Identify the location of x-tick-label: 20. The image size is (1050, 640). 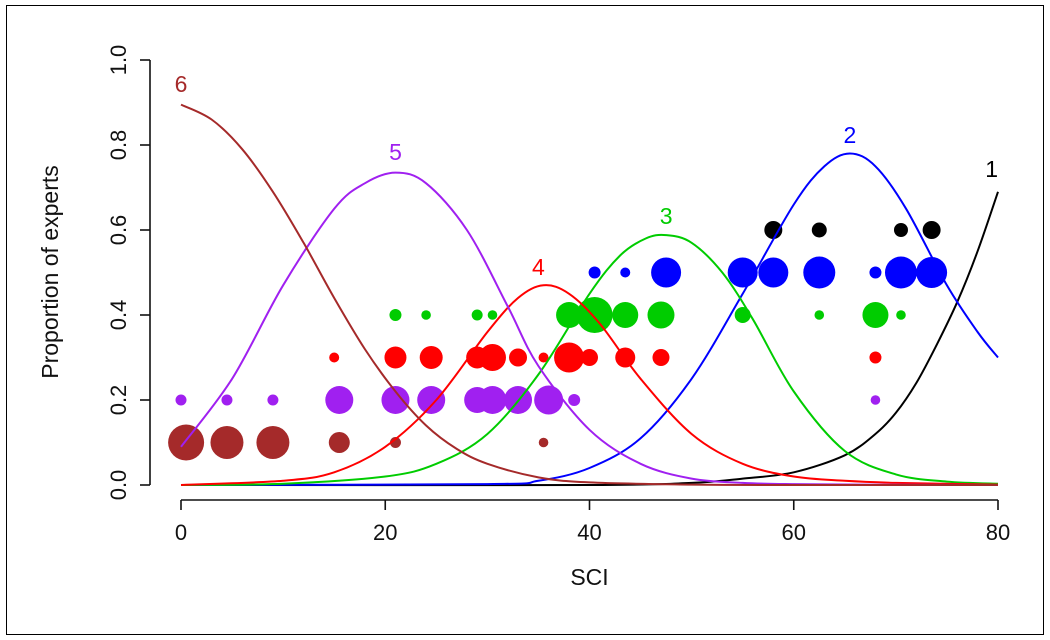
(385, 532).